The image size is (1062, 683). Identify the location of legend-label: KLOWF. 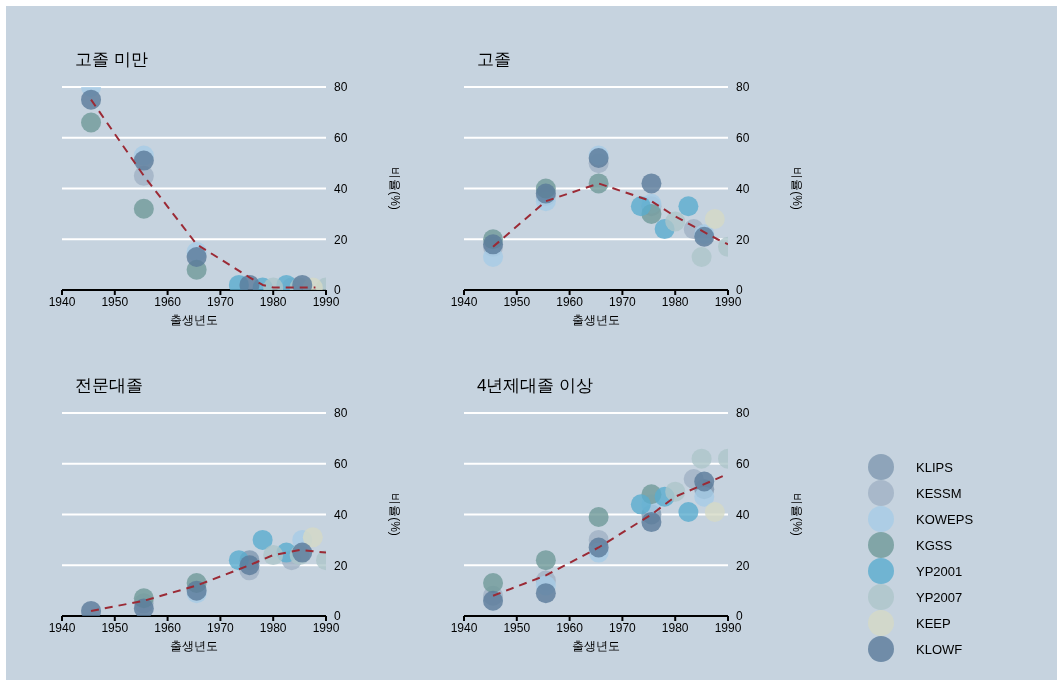
(939, 649).